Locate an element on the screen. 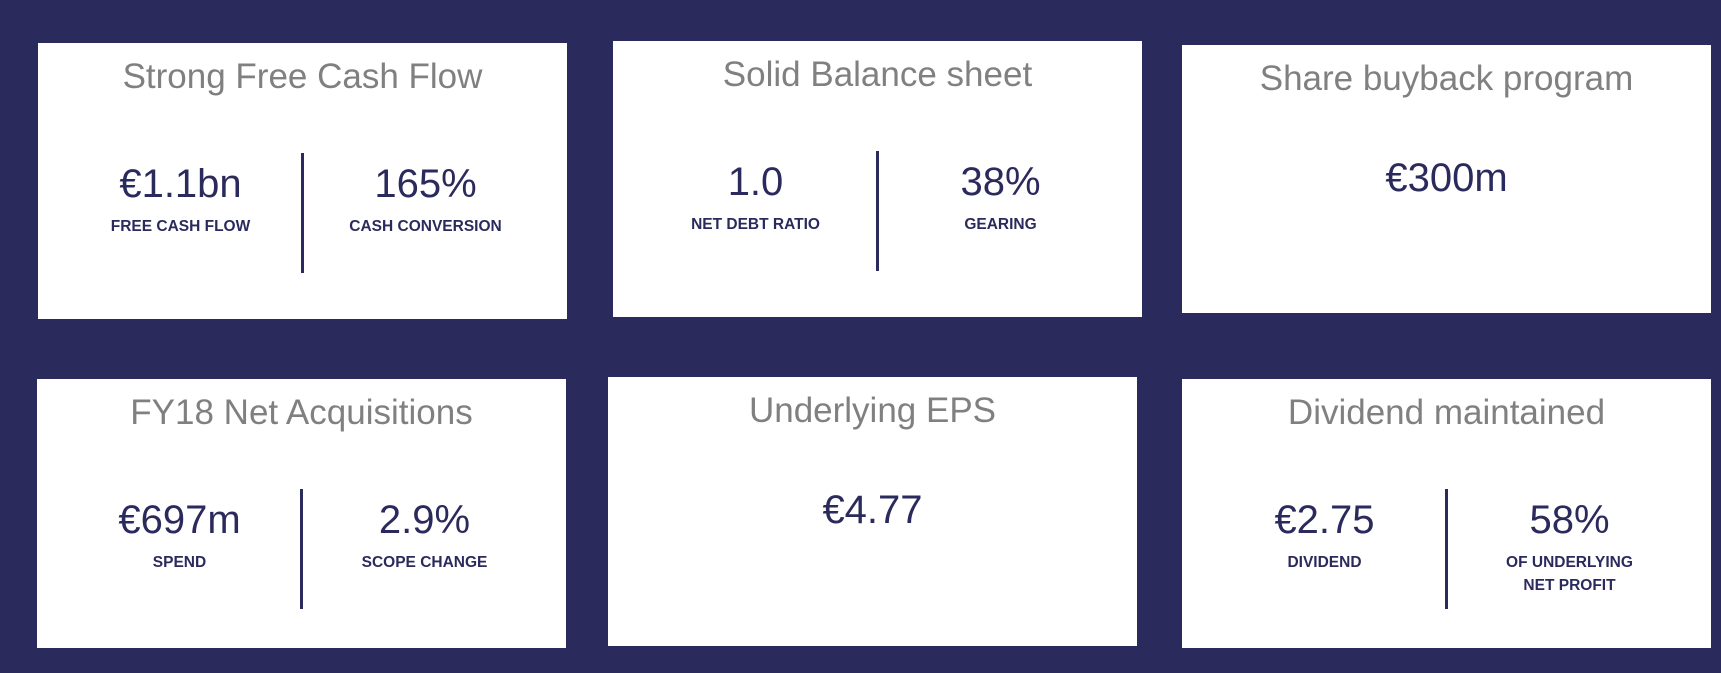 The width and height of the screenshot is (1721, 673). kpi-card: Underlying EPS €4.77 is located at coordinates (872, 511).